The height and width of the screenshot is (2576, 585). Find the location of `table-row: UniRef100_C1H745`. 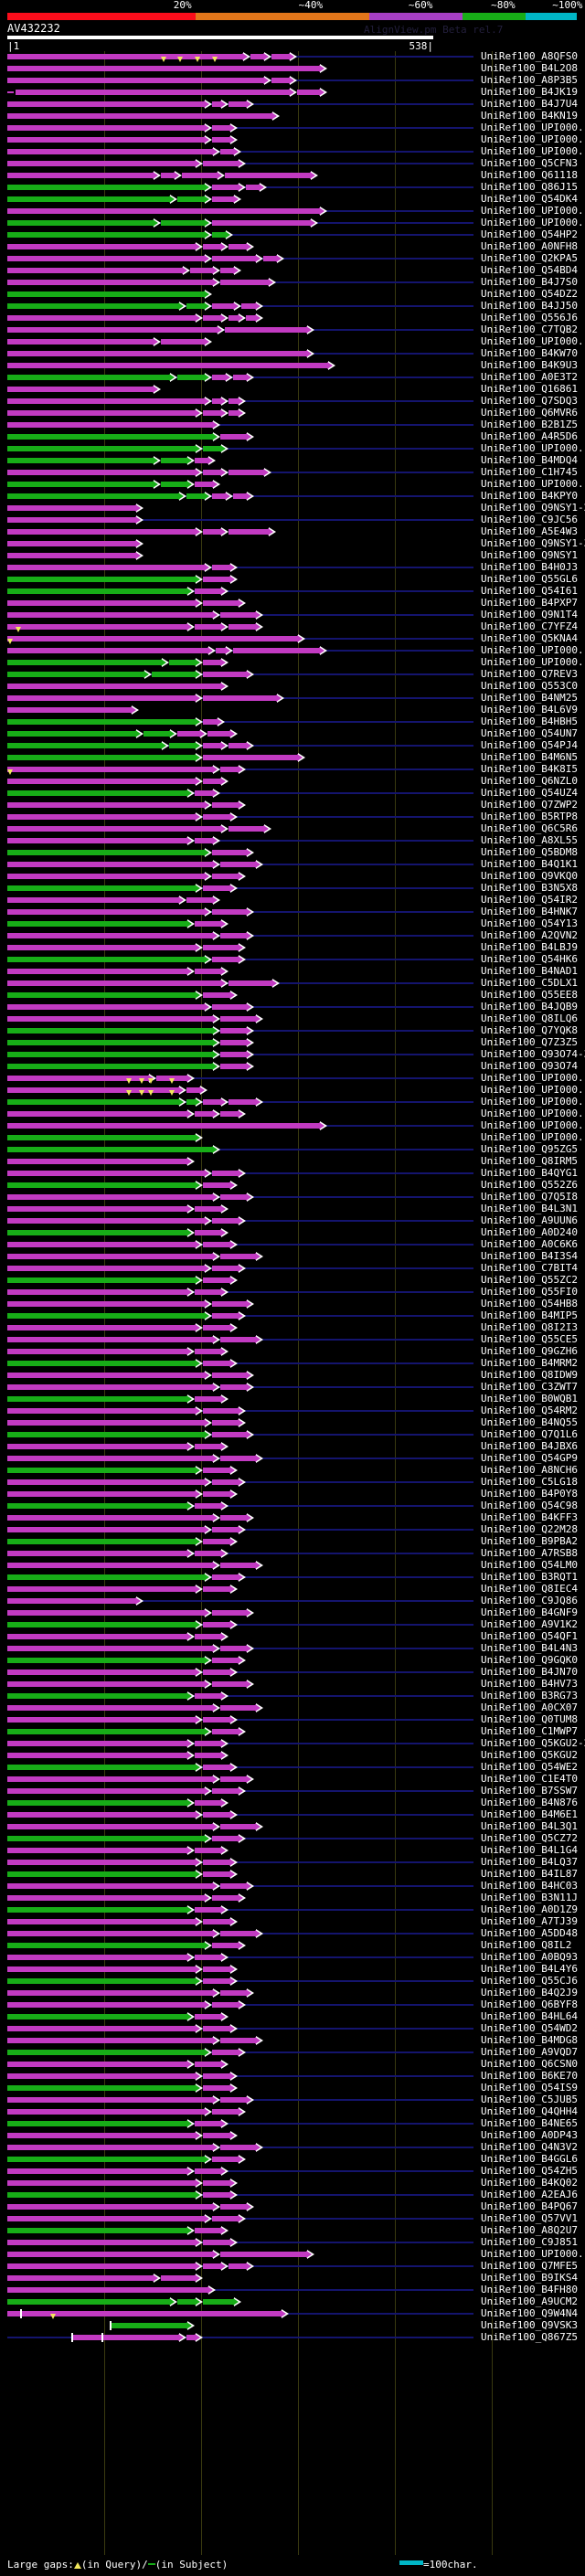

table-row: UniRef100_C1H745 is located at coordinates (293, 472).